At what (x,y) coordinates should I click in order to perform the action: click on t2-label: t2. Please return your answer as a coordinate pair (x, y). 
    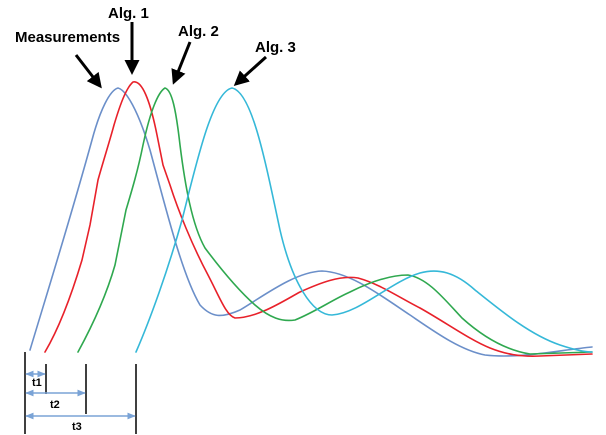
    Looking at the image, I should click on (55, 405).